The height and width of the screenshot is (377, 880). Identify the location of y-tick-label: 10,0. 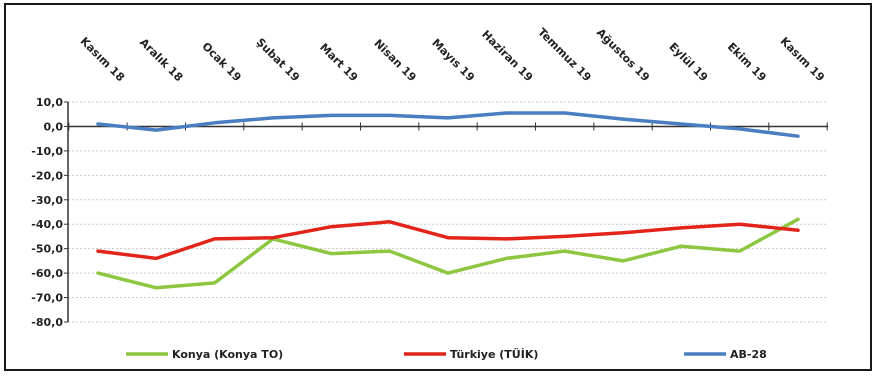
(49, 102).